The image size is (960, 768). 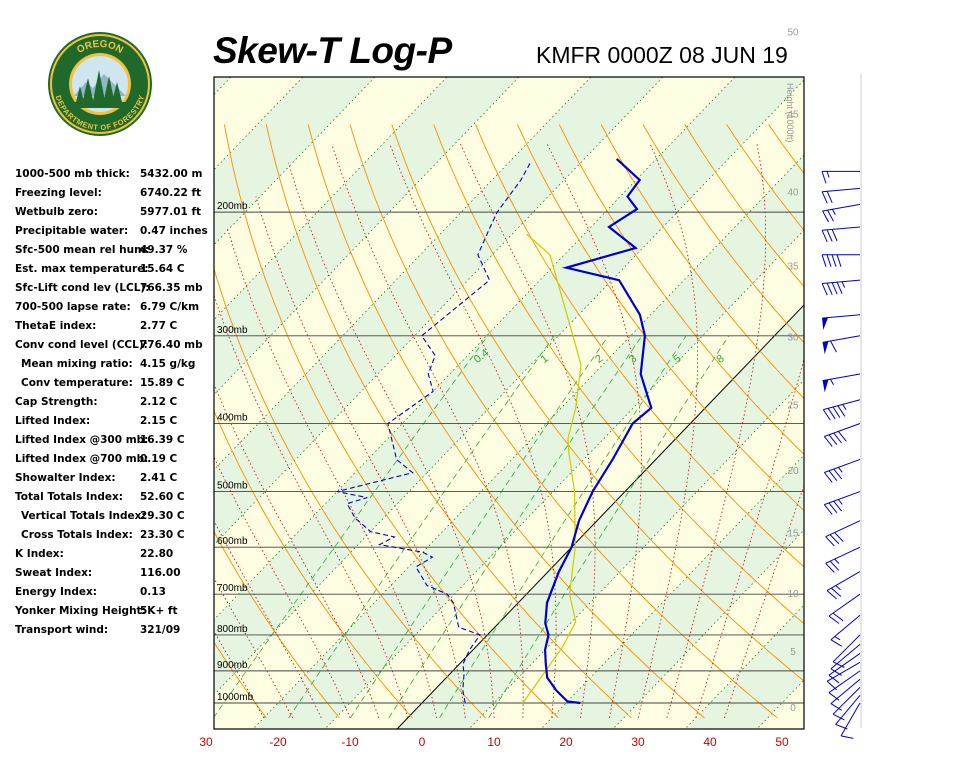 I want to click on index-row: Sweat Index: 116.00, so click(x=115, y=574).